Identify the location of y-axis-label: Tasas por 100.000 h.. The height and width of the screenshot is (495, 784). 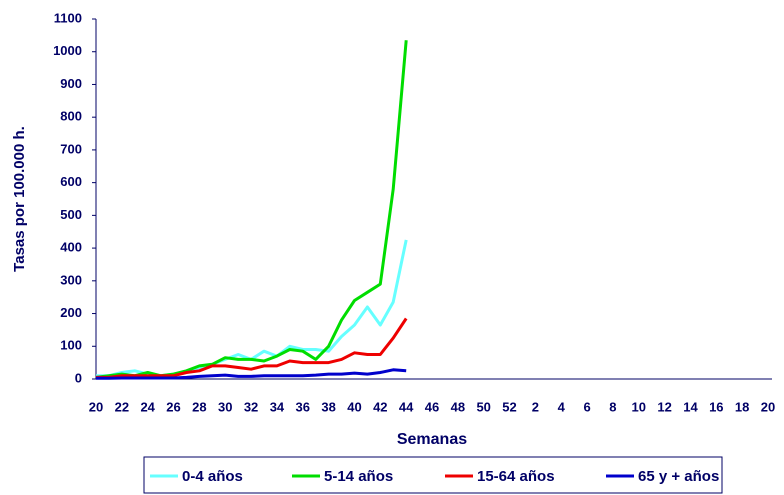
(19, 199).